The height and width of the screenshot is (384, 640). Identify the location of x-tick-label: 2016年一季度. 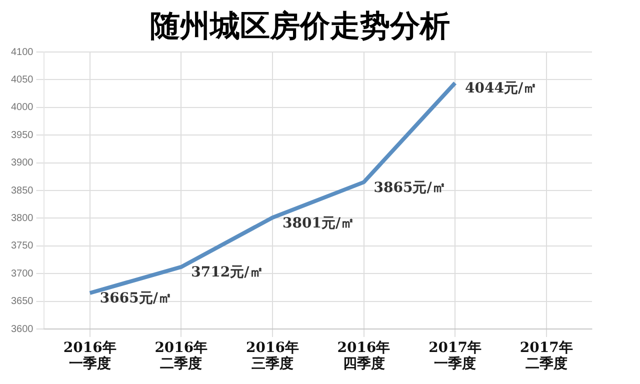
(90, 356).